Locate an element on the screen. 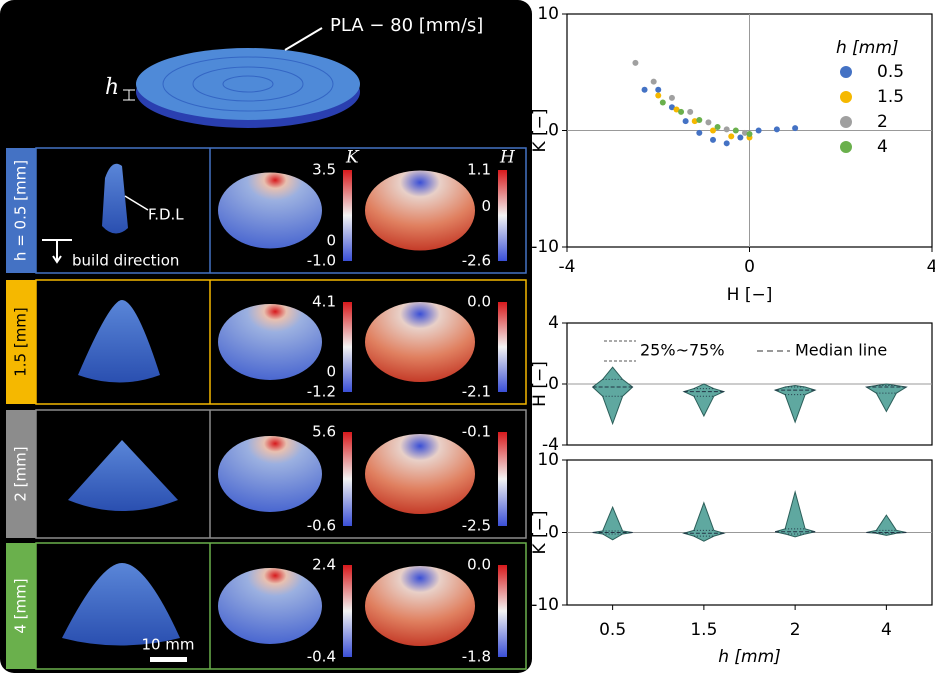  h-mid: 0 is located at coordinates (486, 206).